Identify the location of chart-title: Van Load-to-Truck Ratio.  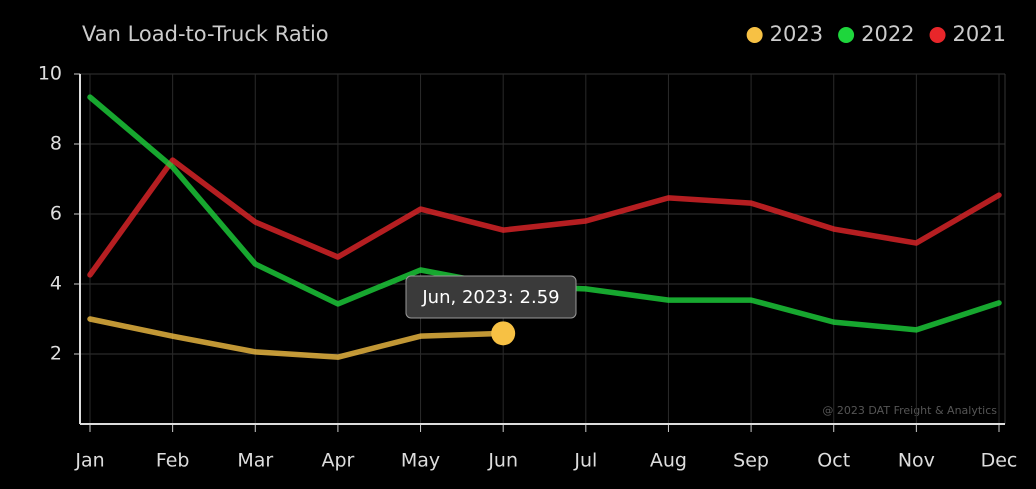
(205, 34).